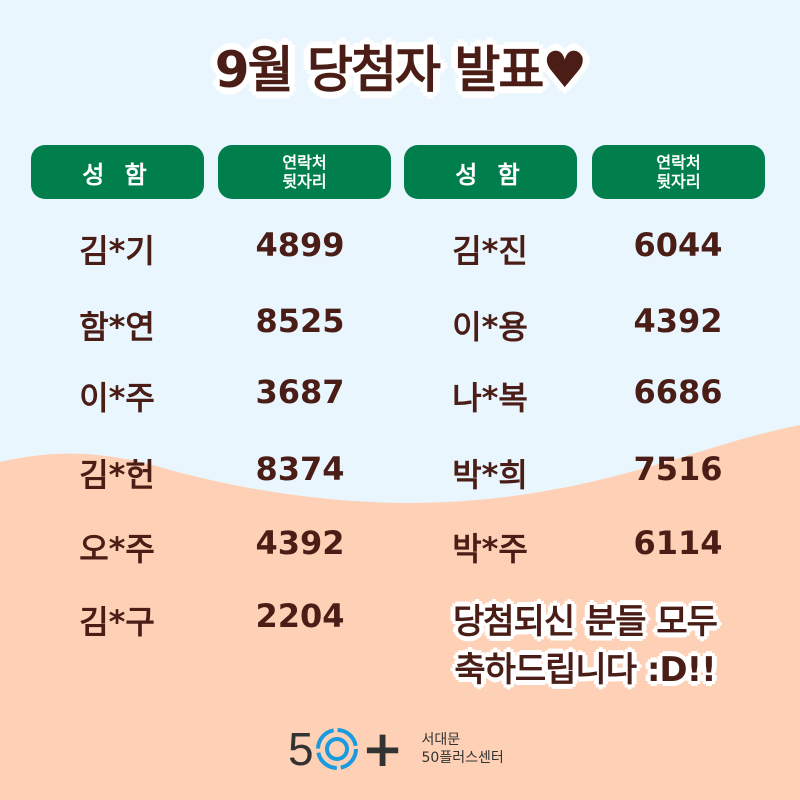 This screenshot has width=800, height=800. I want to click on winner-phone: 8525, so click(300, 321).